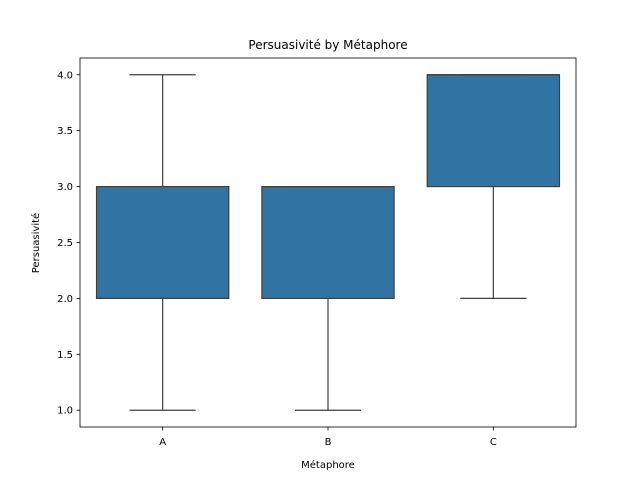 The height and width of the screenshot is (480, 640). I want to click on x-tick-label: C, so click(493, 442).